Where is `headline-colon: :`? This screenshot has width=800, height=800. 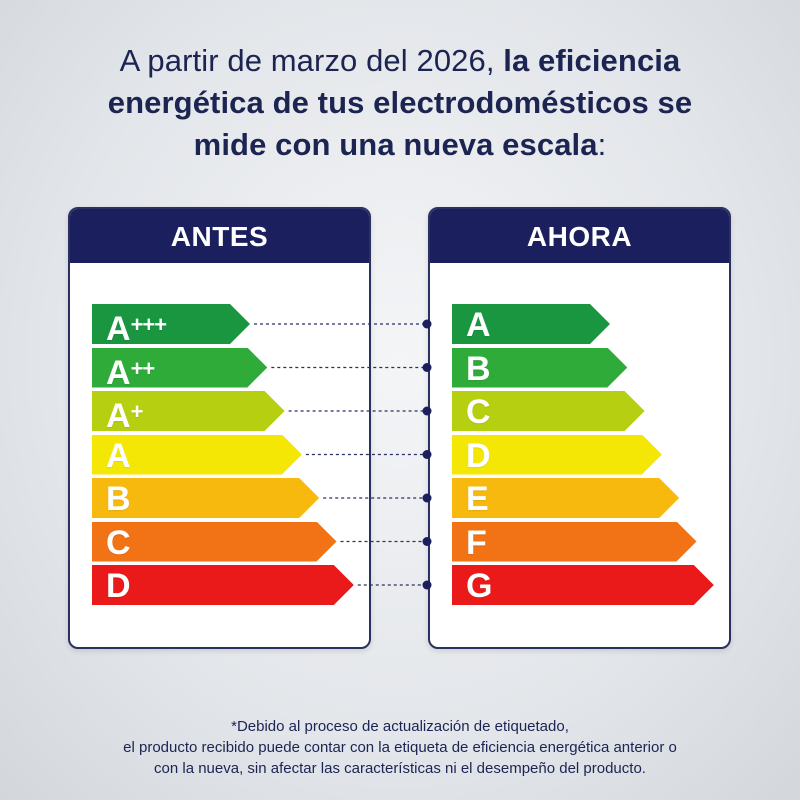 headline-colon: : is located at coordinates (602, 144).